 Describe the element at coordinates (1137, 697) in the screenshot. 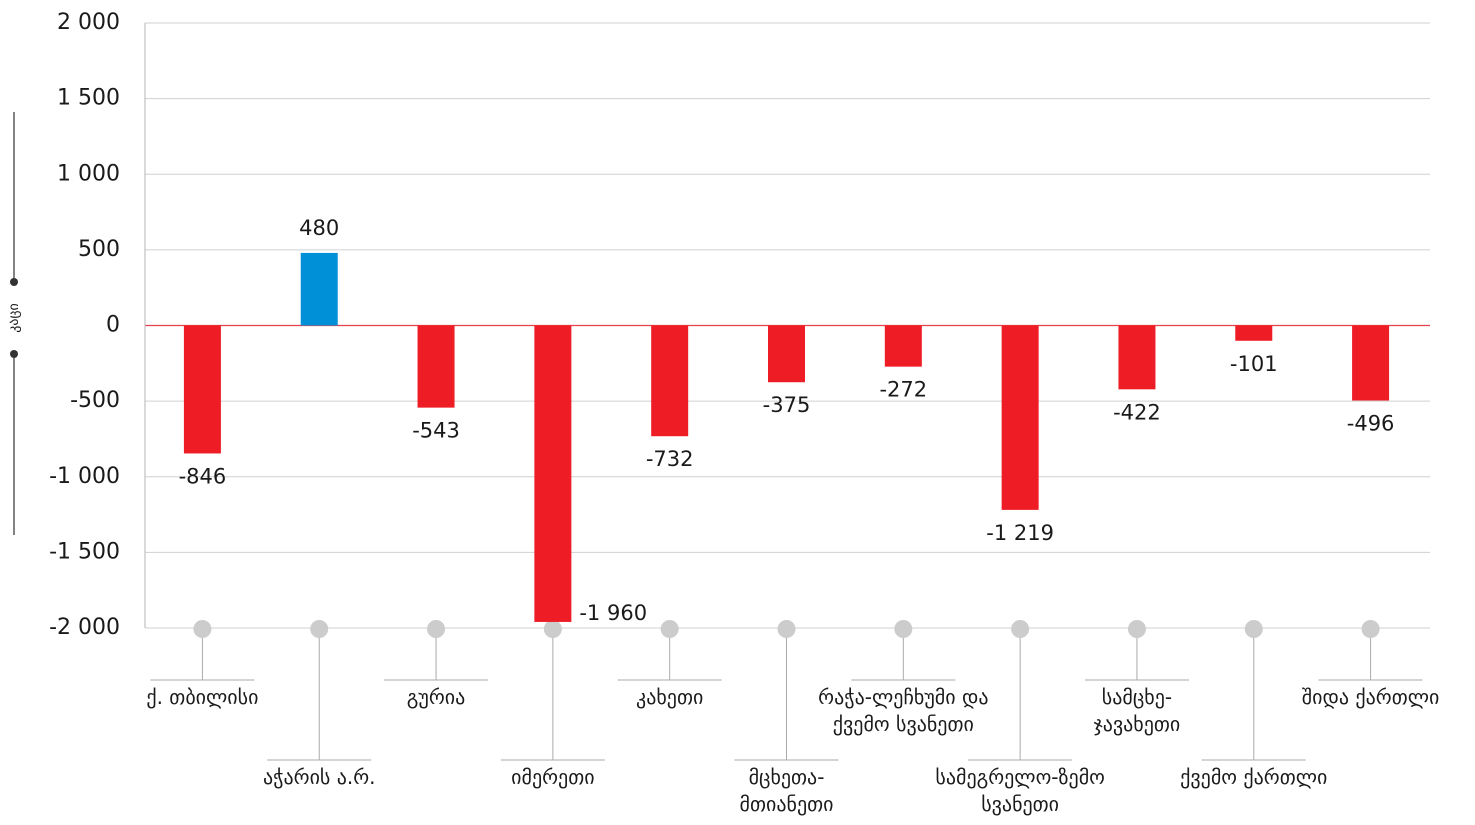

I see `category-label: სამცხე-` at that location.